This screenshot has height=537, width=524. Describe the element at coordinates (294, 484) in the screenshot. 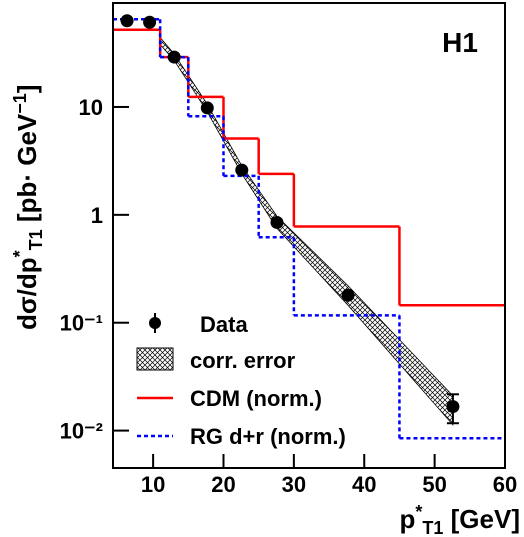

I see `x-tick-label: 30` at that location.